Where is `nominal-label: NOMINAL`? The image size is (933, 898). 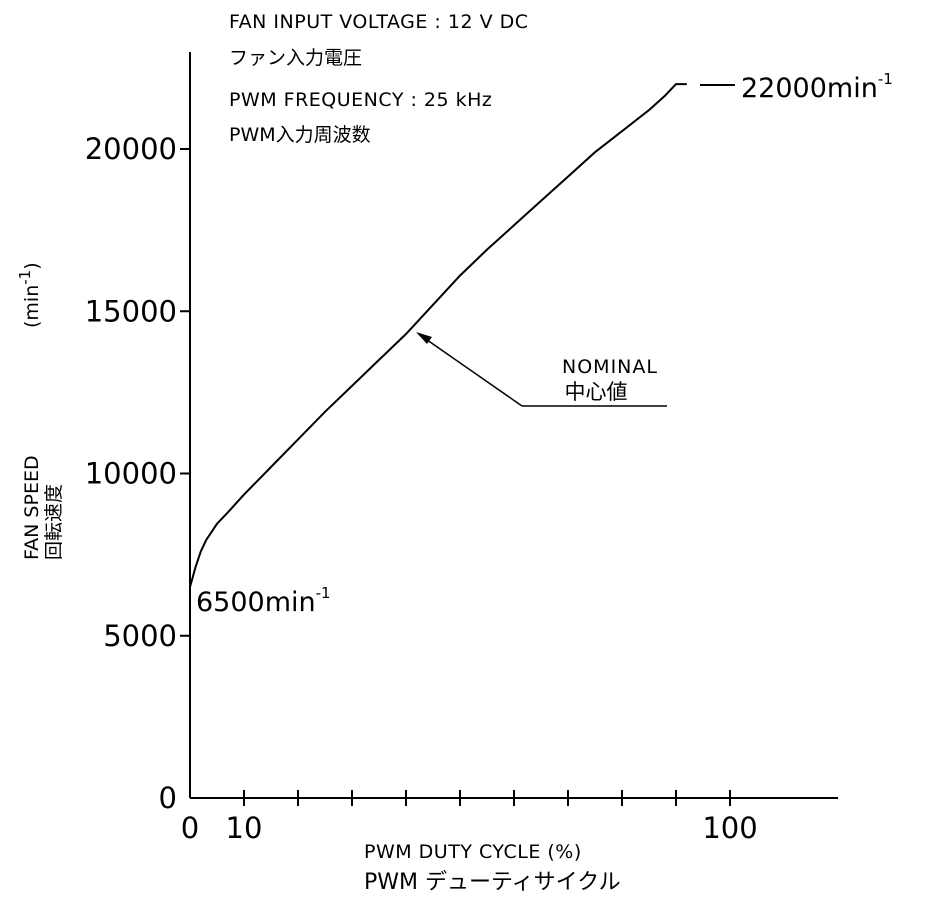
nominal-label: NOMINAL is located at coordinates (610, 367).